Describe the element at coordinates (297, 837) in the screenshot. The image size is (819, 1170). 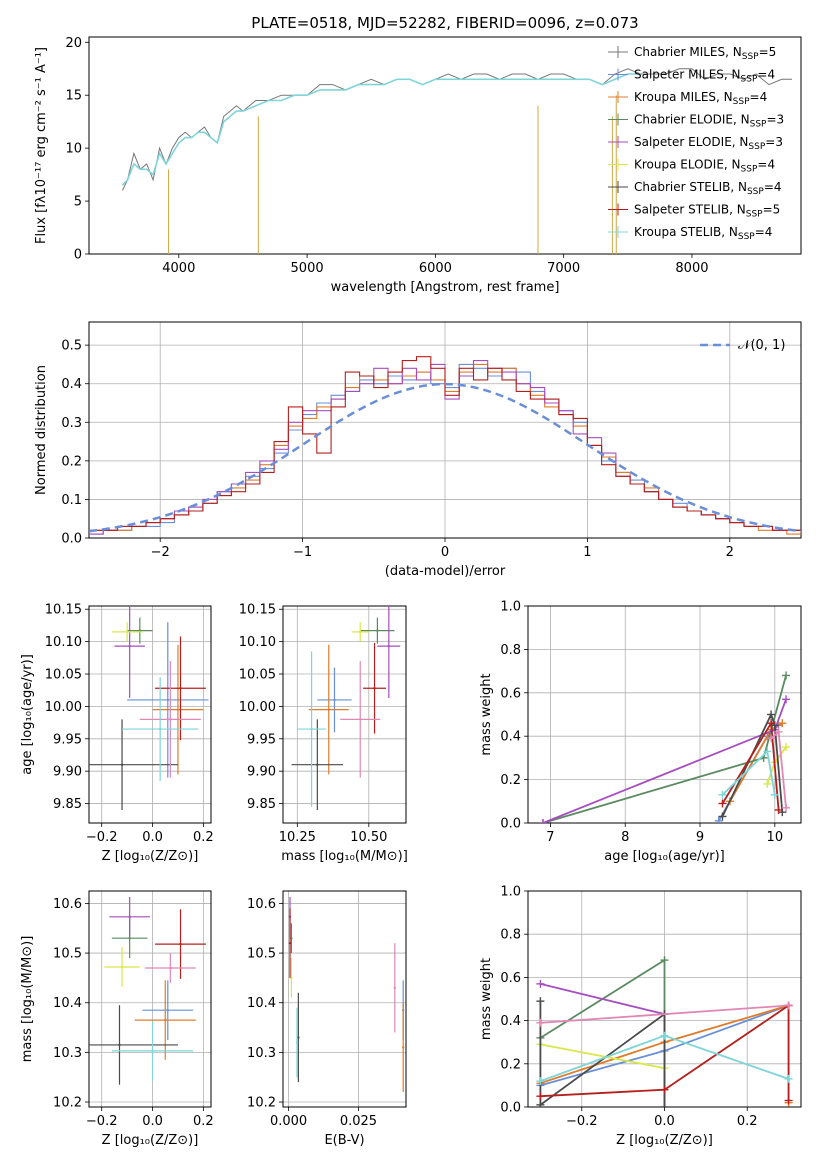
I see `x-tick-label: 10.25` at that location.